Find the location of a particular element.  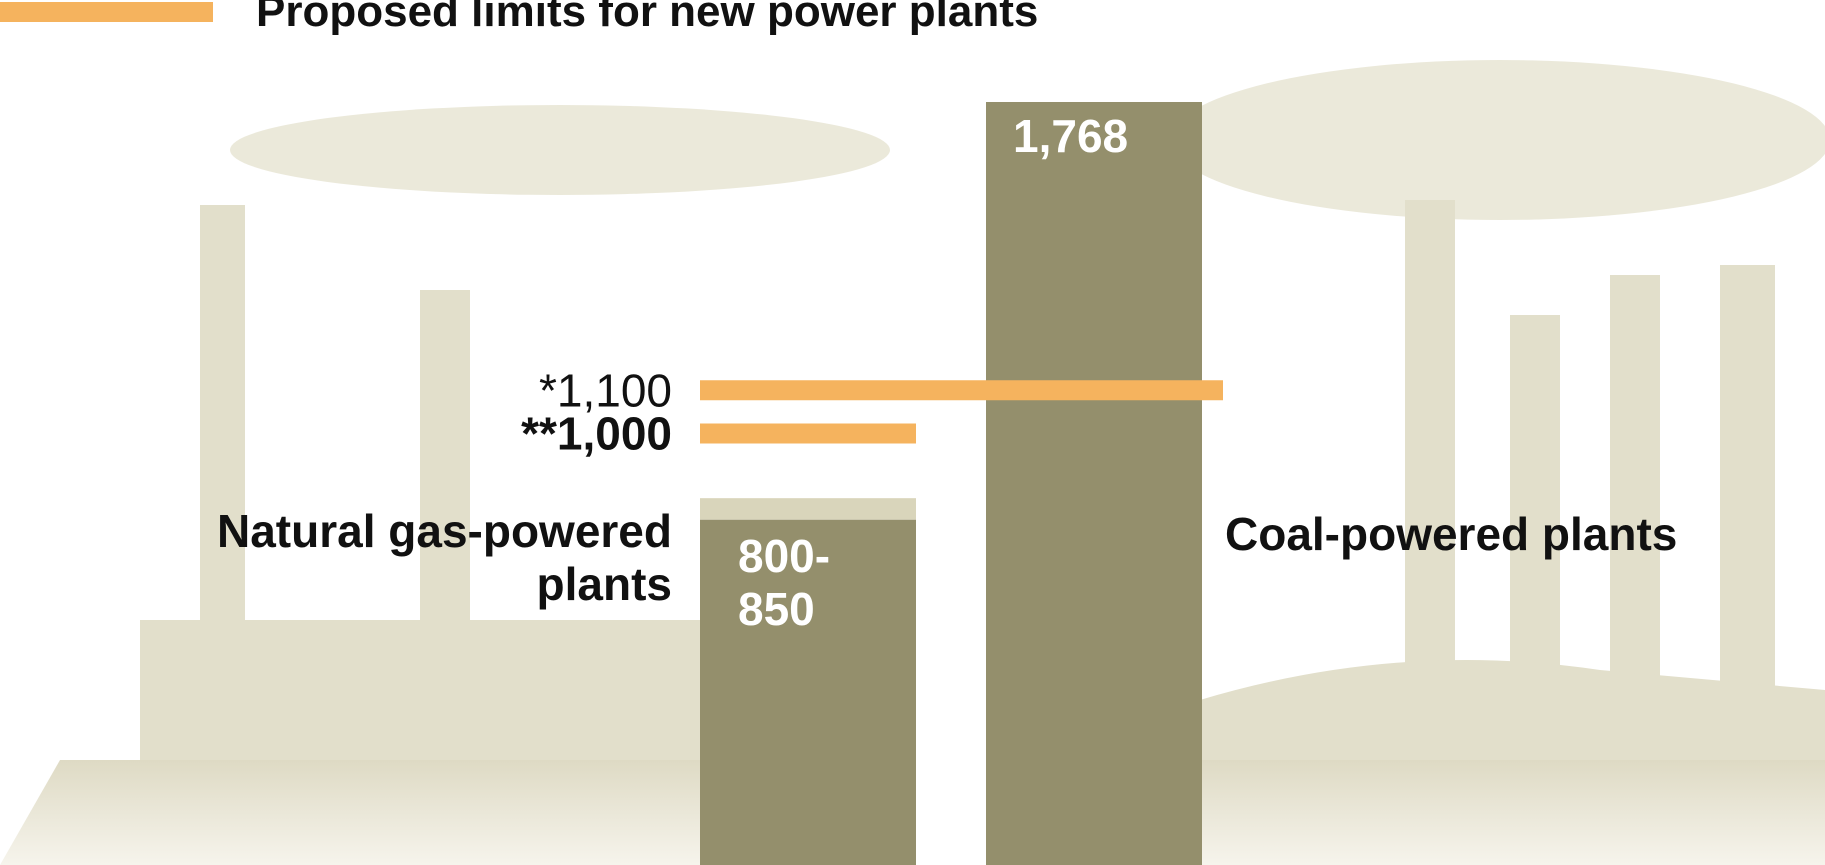

limit-label: **1,000 is located at coordinates (596, 433).